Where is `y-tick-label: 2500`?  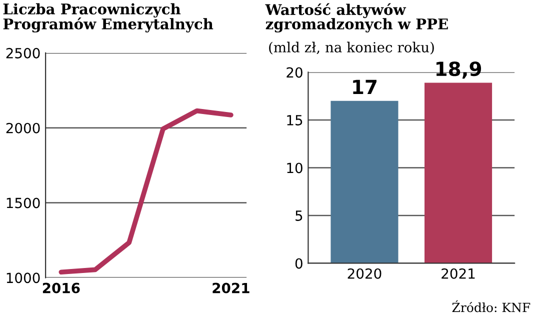 y-tick-label: 2500 is located at coordinates (23, 53).